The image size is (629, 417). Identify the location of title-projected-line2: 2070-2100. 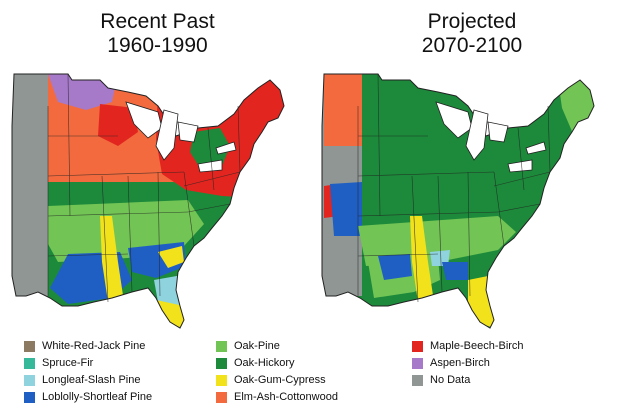
(472, 45).